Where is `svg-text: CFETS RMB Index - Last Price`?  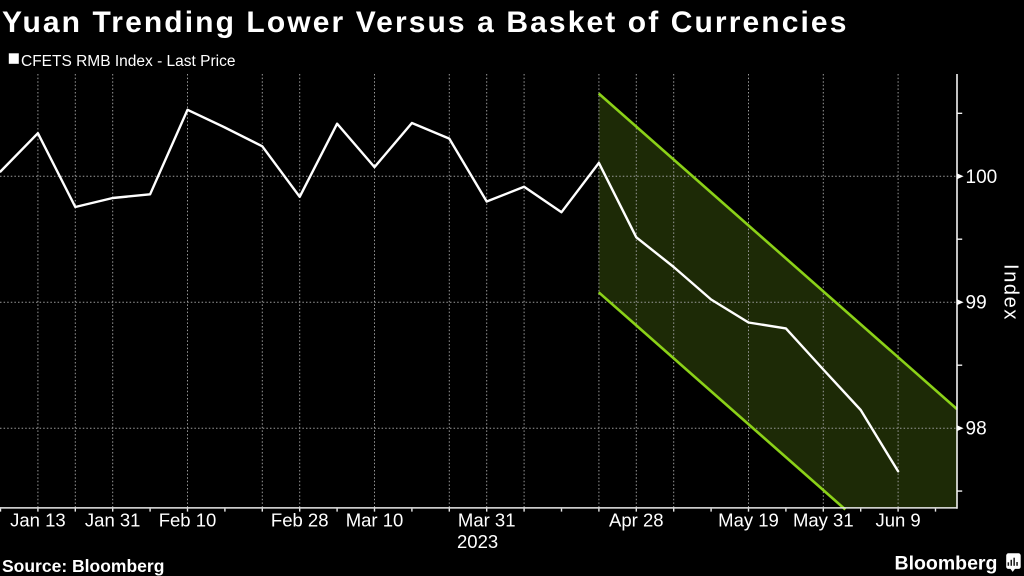
svg-text: CFETS RMB Index - Last Price is located at coordinates (128, 61).